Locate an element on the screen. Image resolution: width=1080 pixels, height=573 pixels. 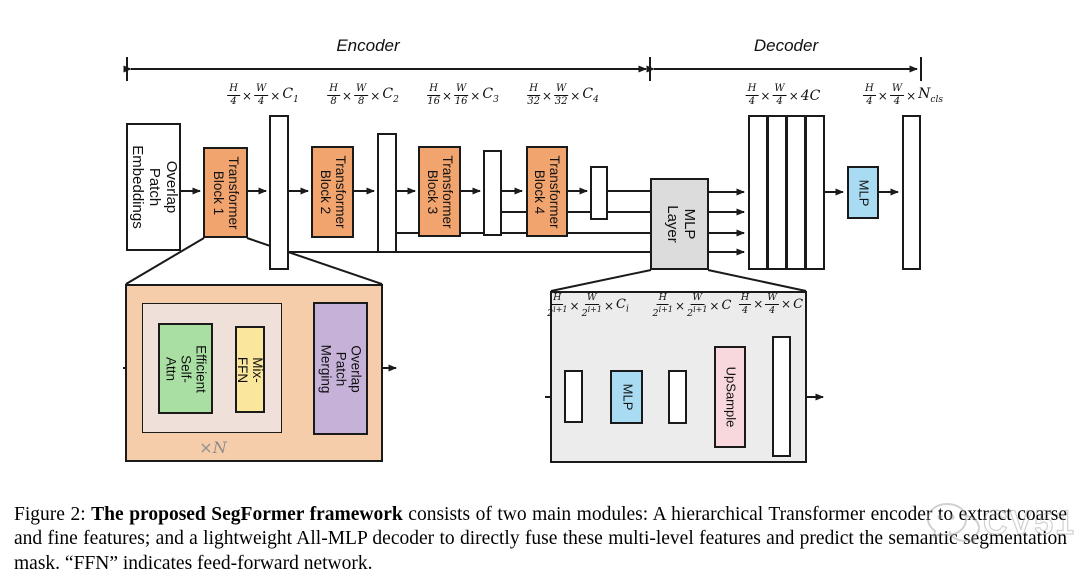
dim-label-2: H 16 × W 16 × C3 is located at coordinates (463, 95).